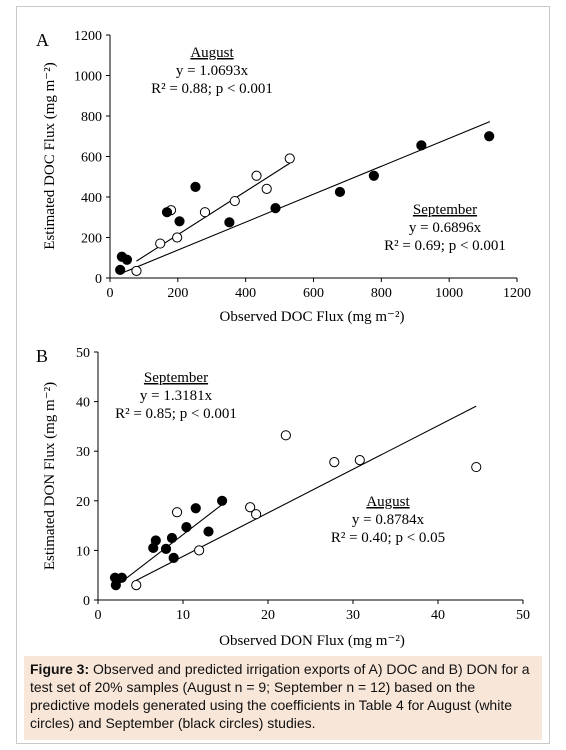 This screenshot has height=750, width=566. What do you see at coordinates (88, 77) in the screenshot?
I see `panel-a-y-tick-label: 1000` at bounding box center [88, 77].